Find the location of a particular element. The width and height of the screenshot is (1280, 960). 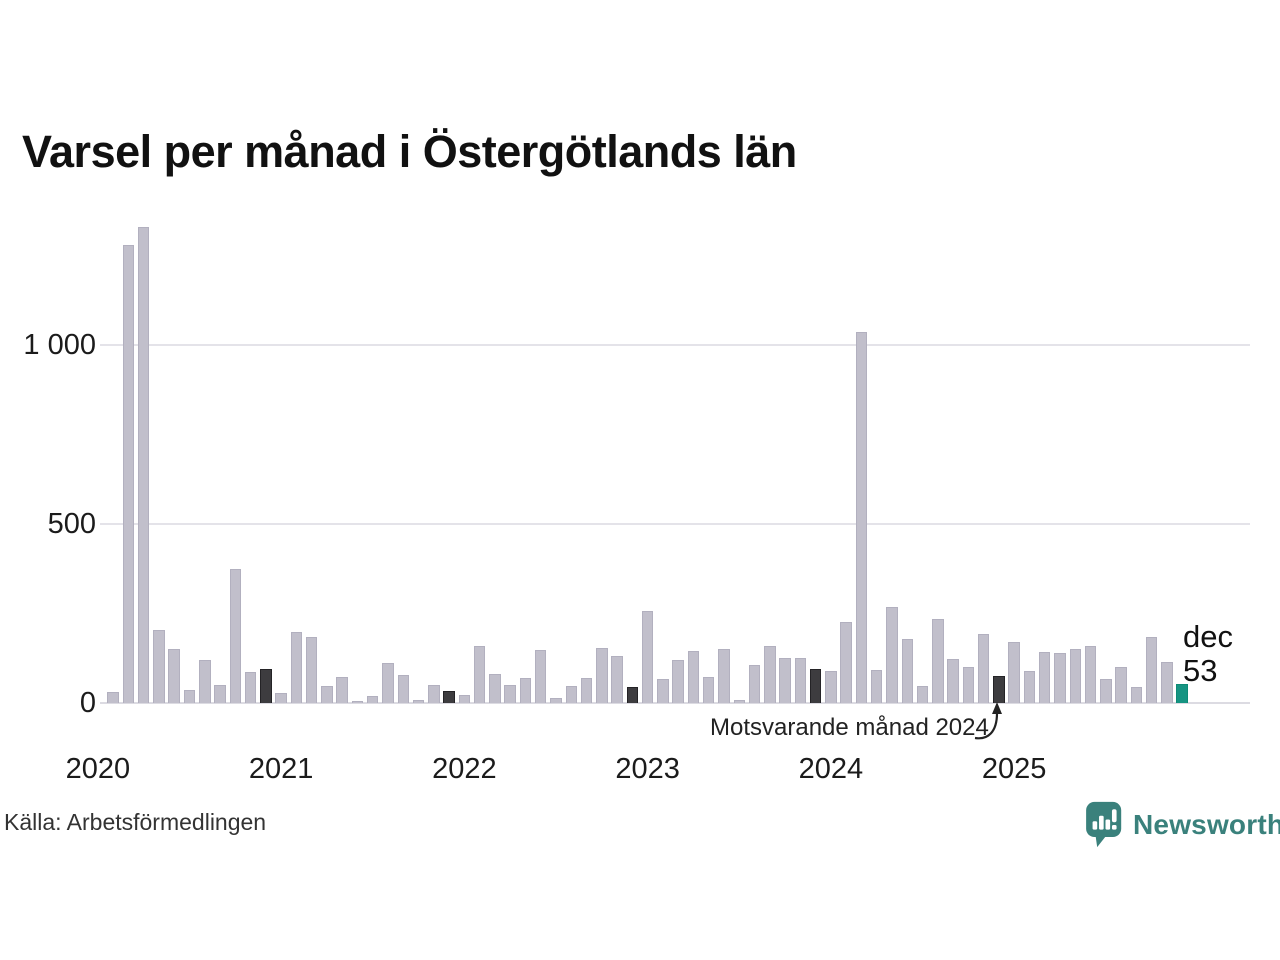

annotation-arrow-icon is located at coordinates (988, 721).